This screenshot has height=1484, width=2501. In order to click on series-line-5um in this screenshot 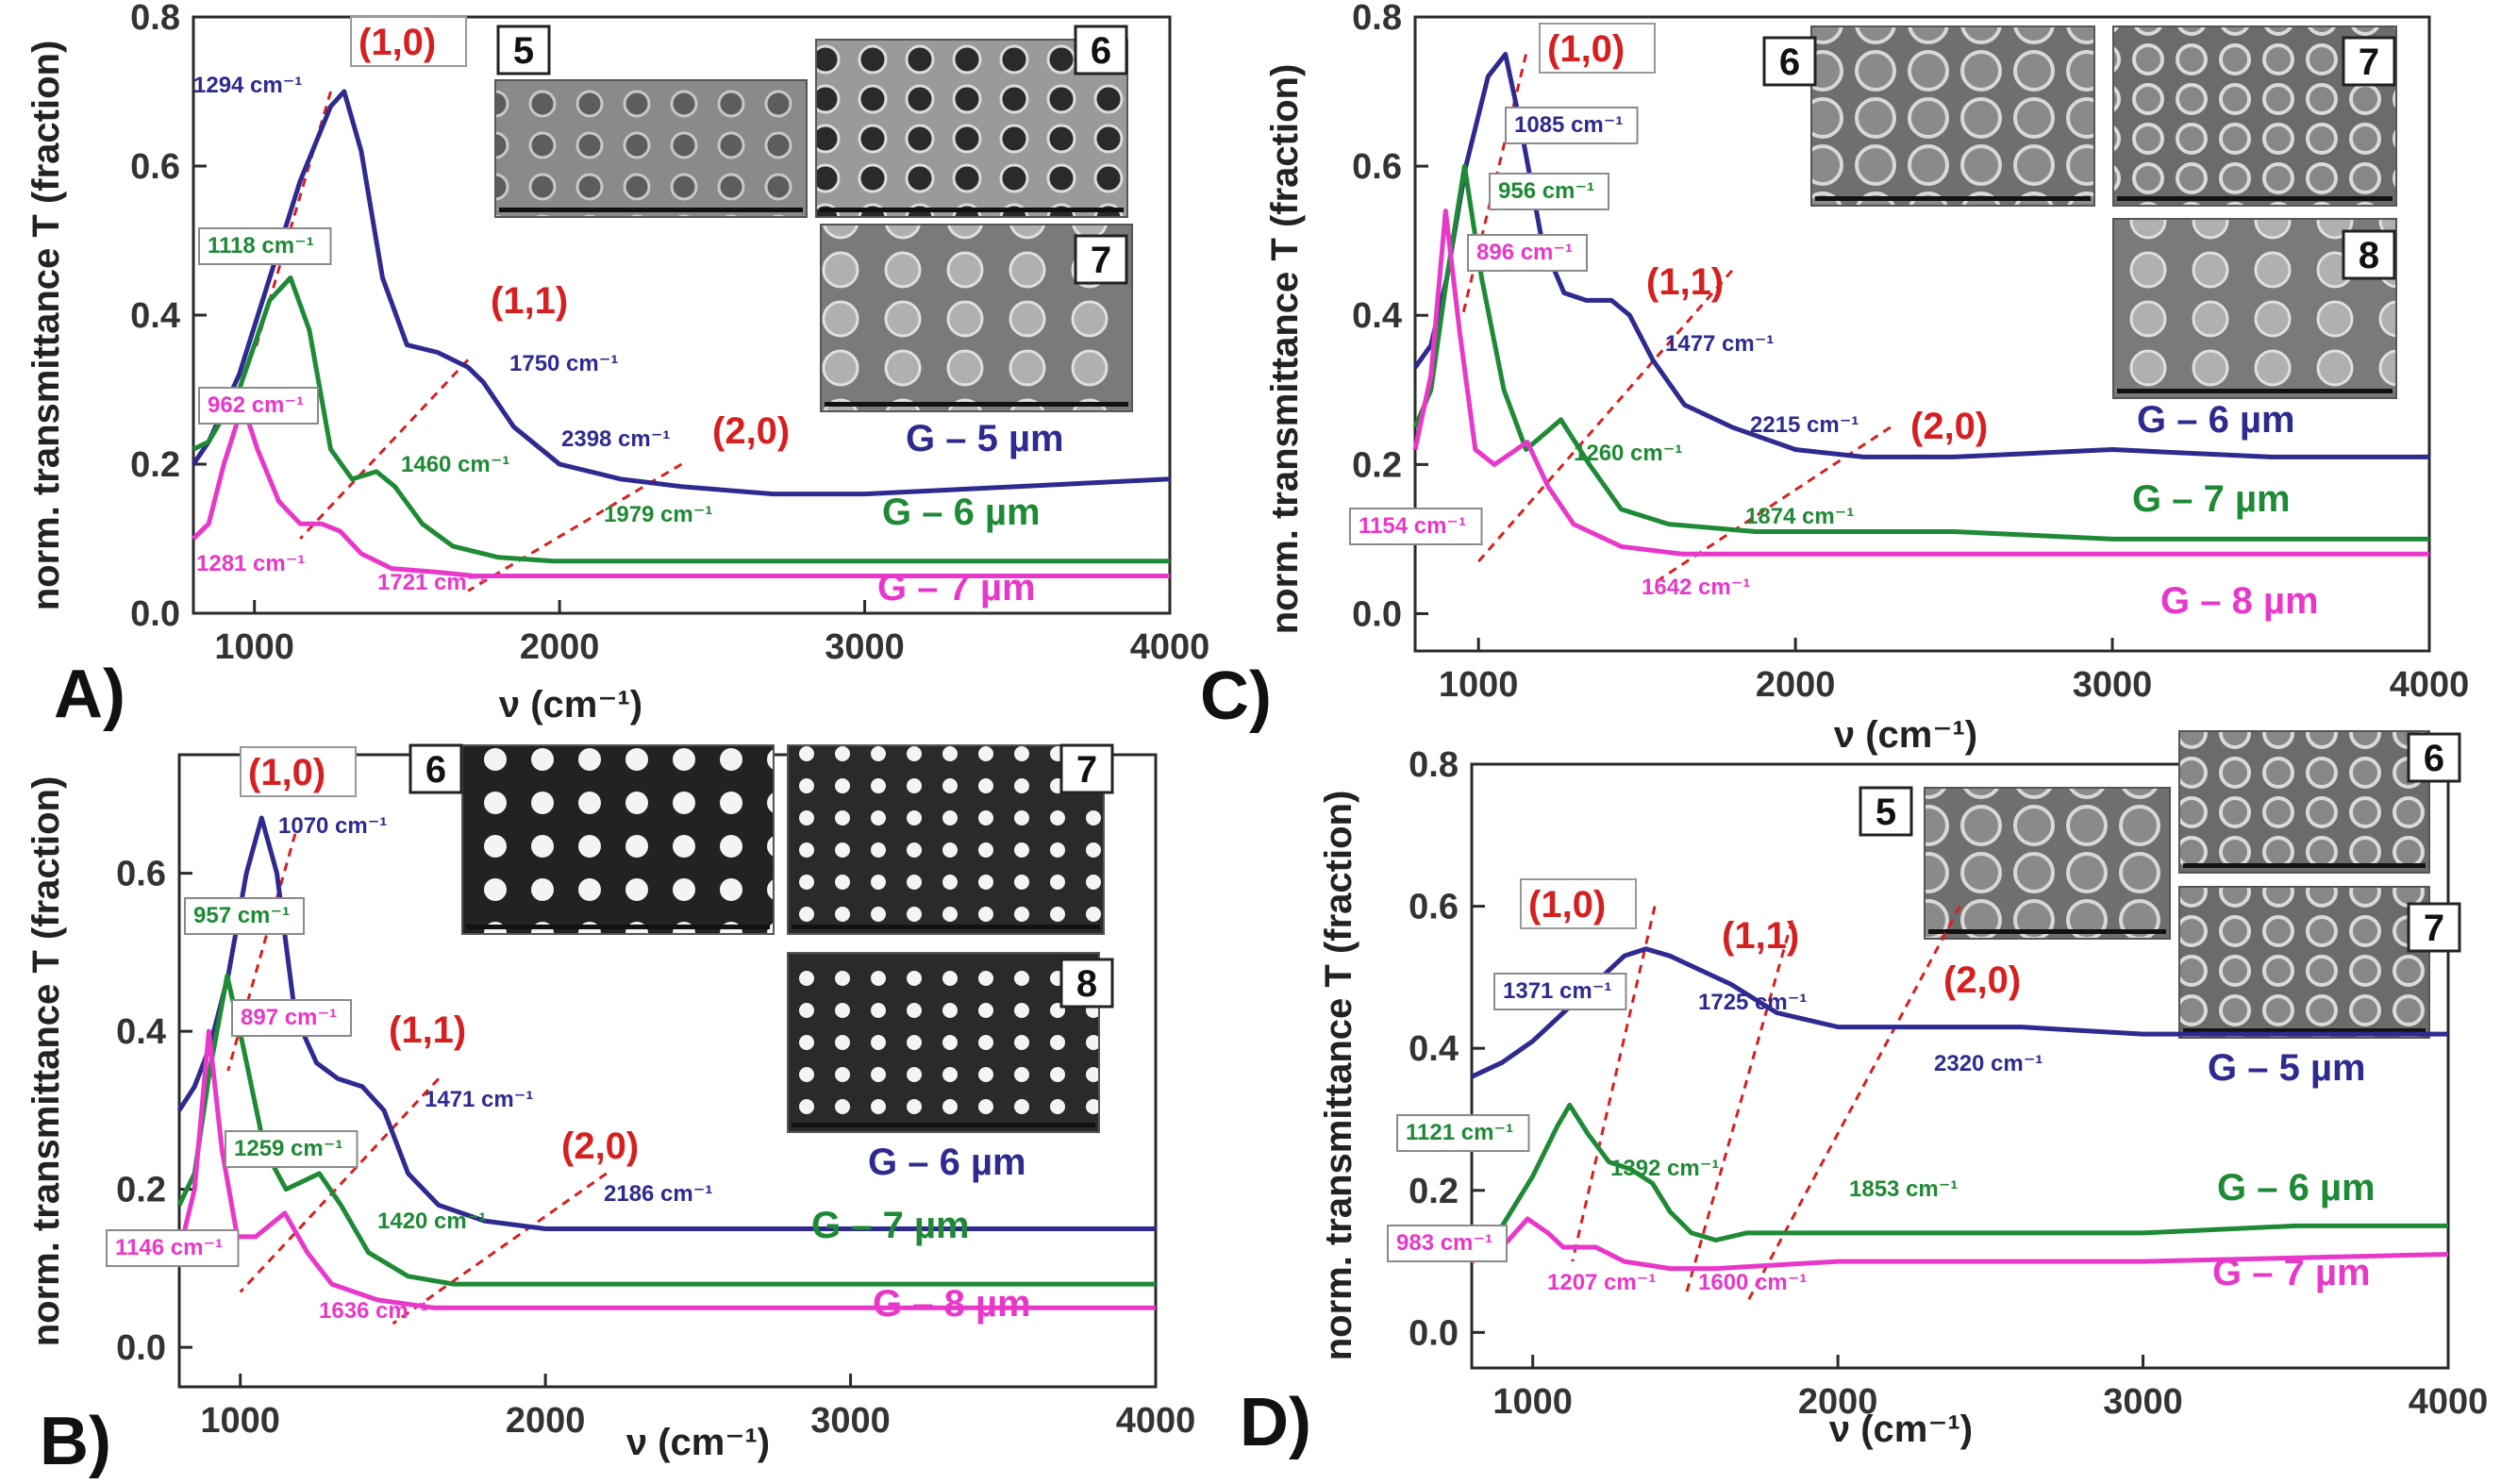, I will do `click(1959, 1012)`.